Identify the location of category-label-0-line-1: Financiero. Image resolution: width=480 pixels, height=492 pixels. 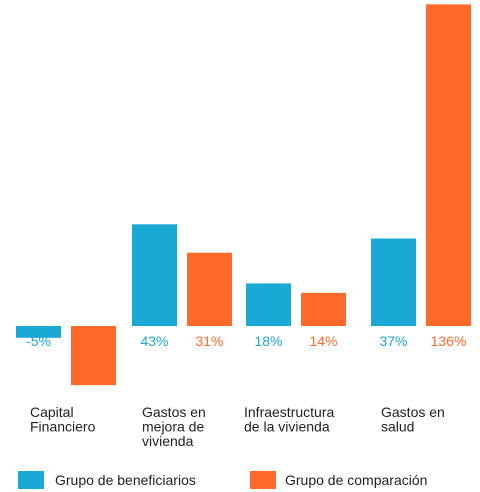
(63, 427).